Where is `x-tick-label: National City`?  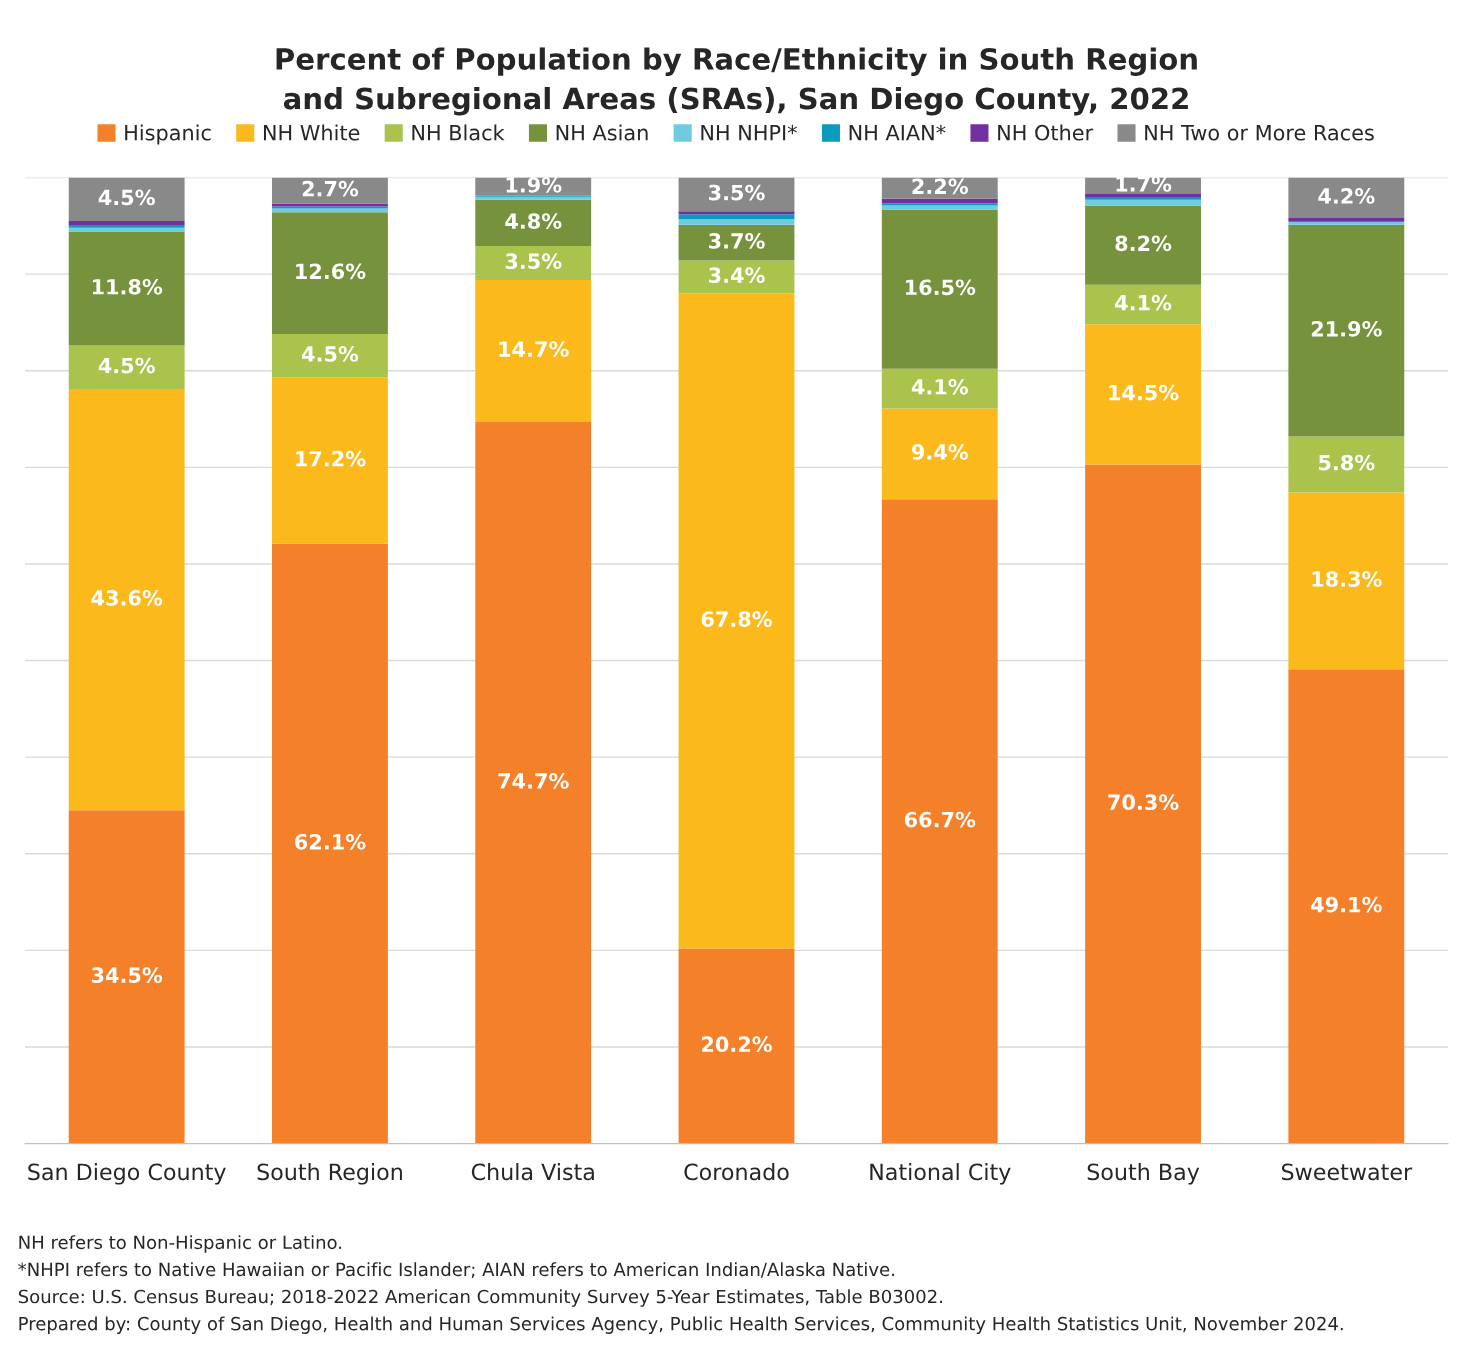
x-tick-label: National City is located at coordinates (940, 1174).